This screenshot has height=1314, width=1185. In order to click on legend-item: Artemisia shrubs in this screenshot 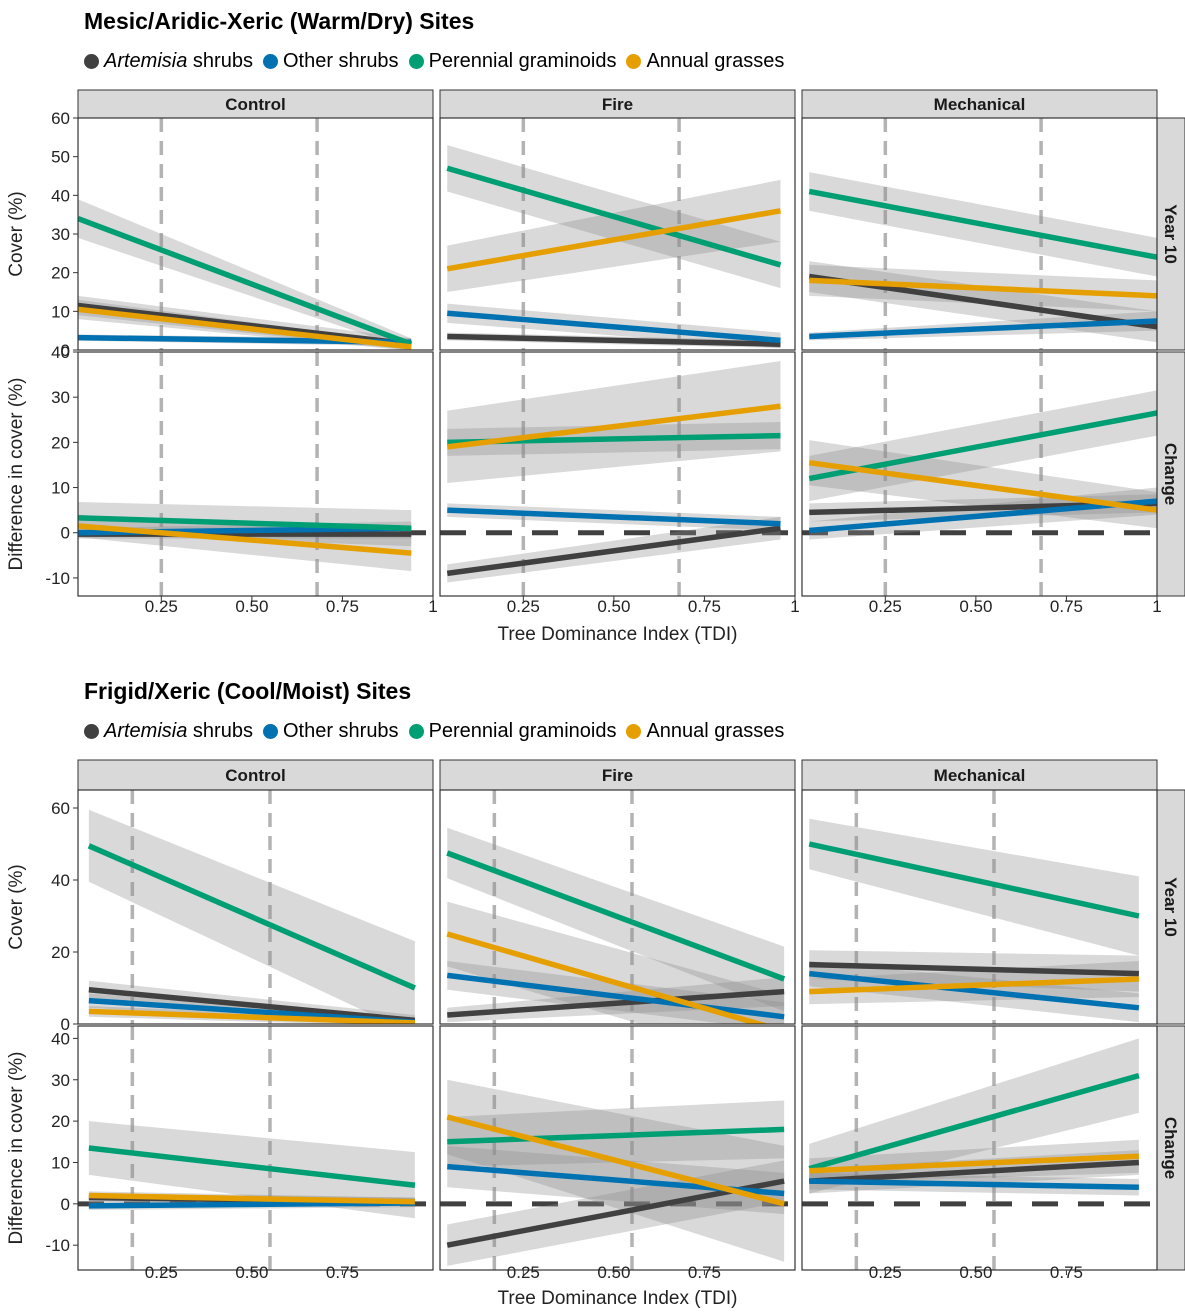, I will do `click(168, 61)`.